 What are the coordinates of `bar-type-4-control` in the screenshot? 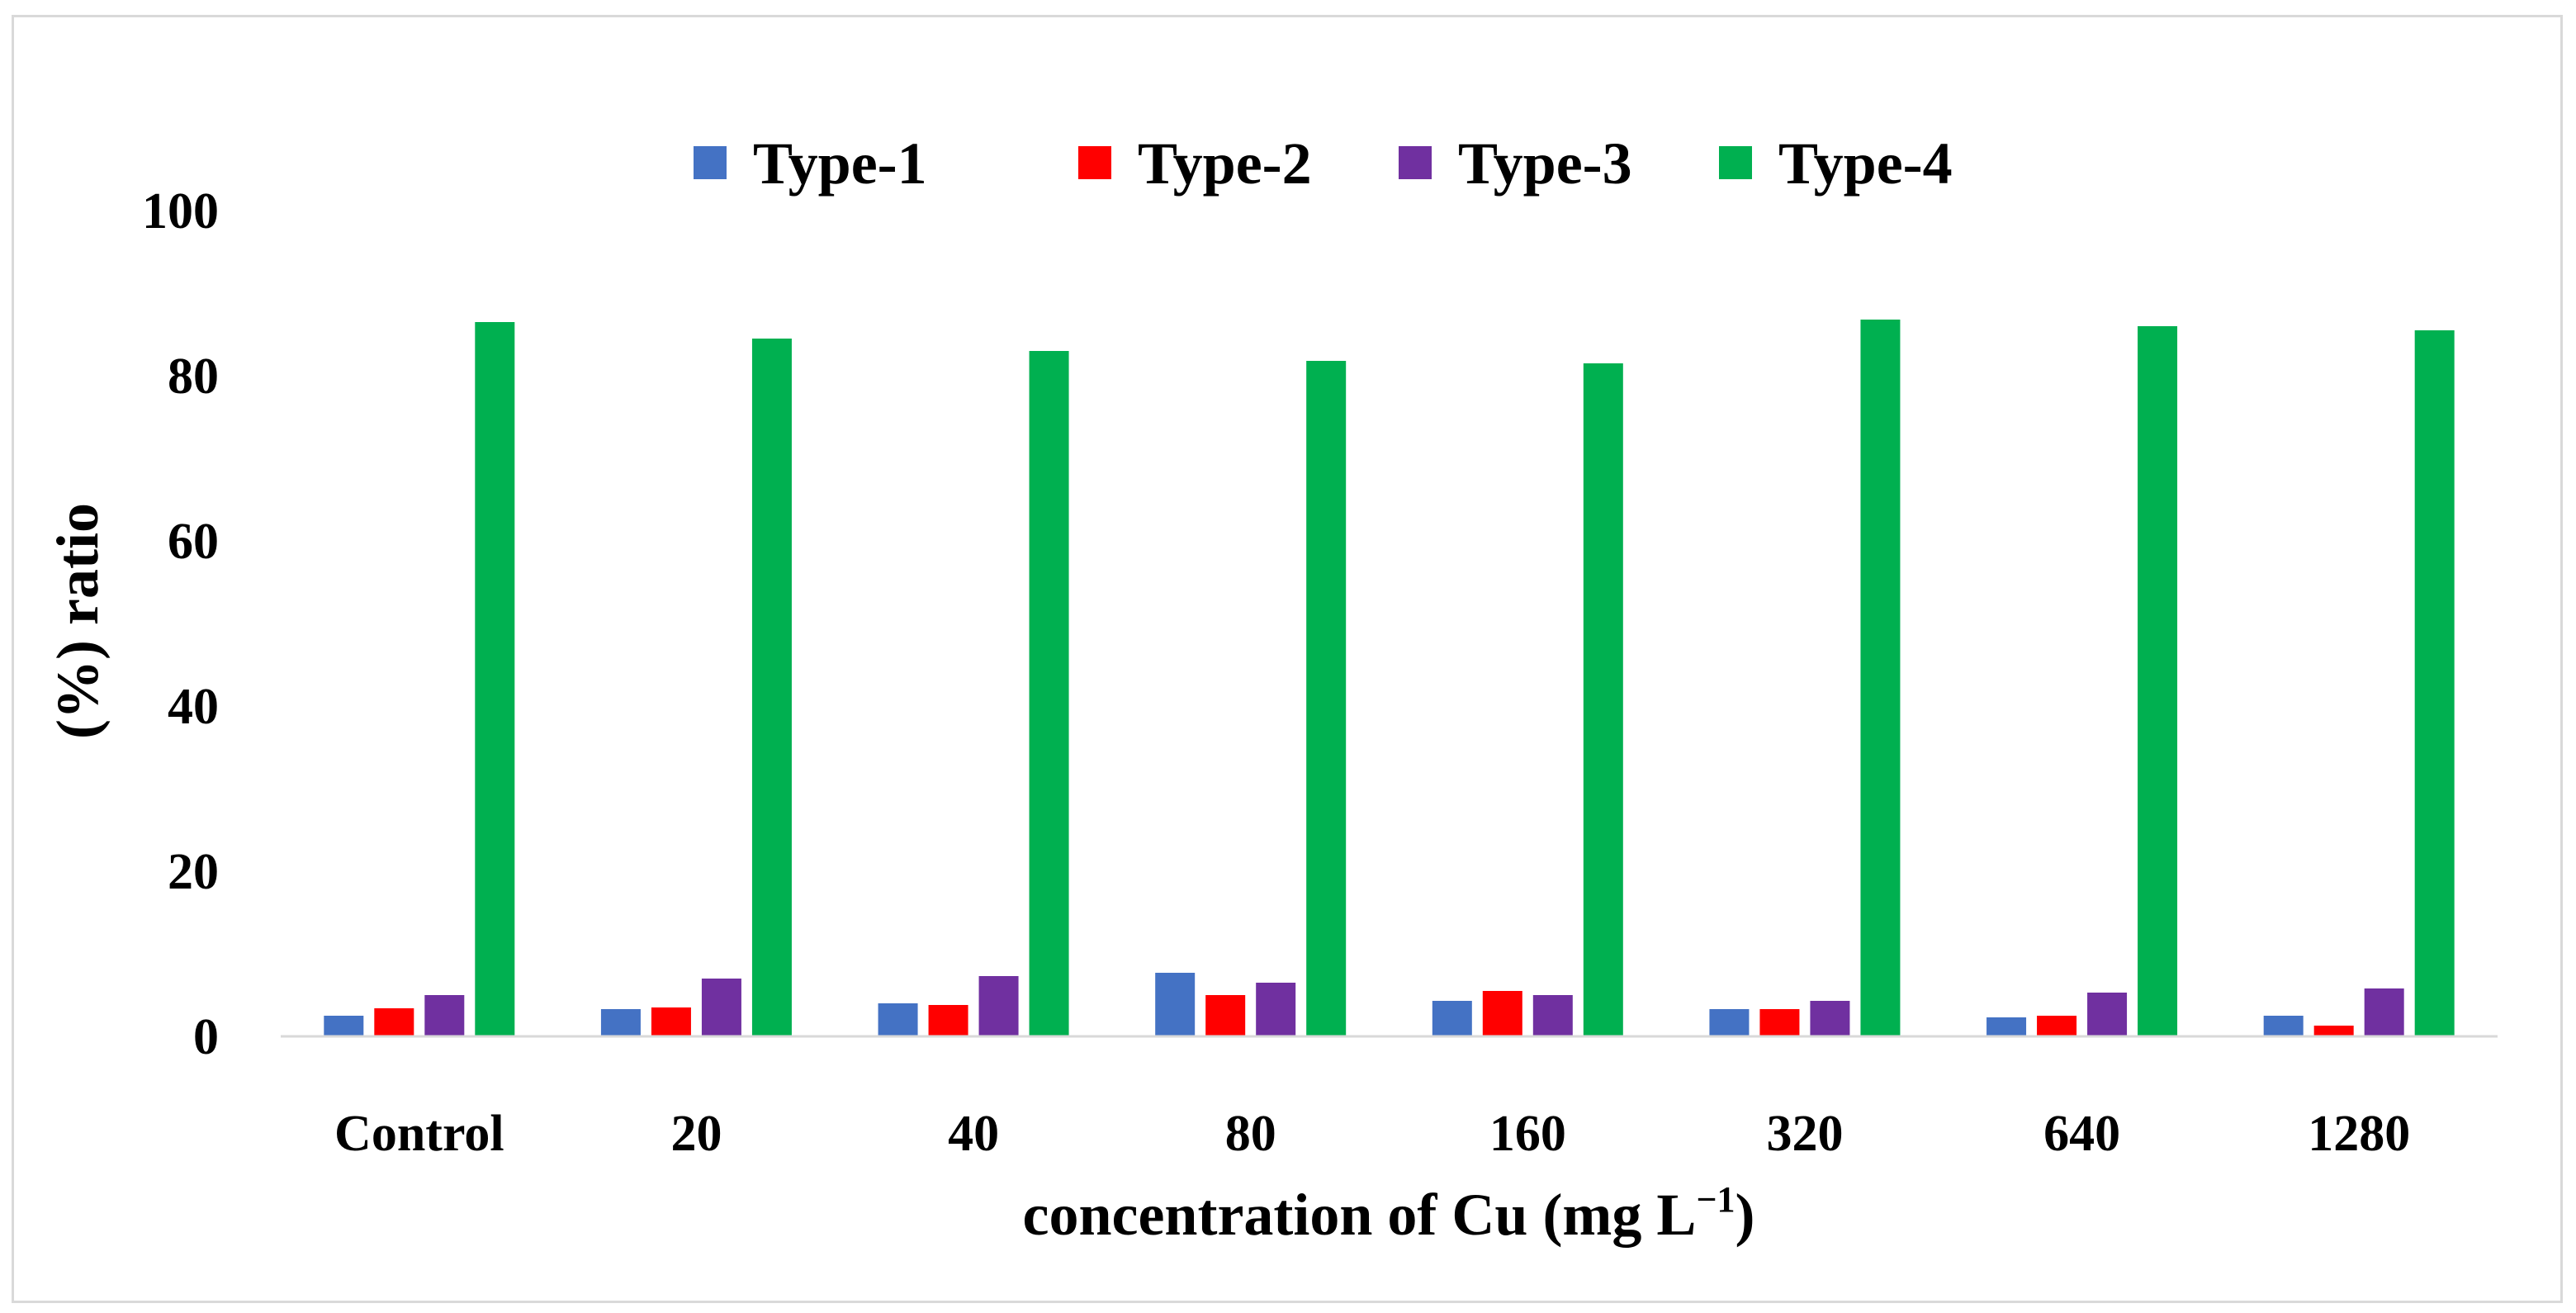 It's located at (495, 679).